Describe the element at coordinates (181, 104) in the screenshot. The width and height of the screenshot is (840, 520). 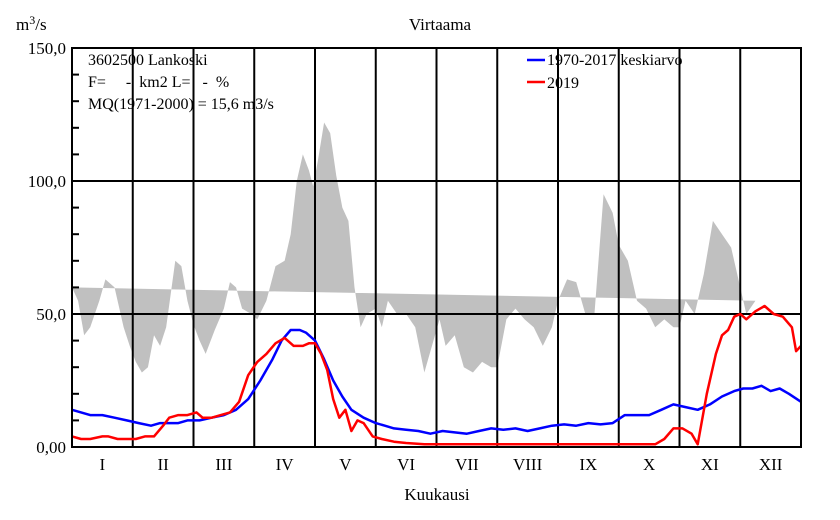
I see `info-mq: MQ(1971-2000) = 15,6 m3/s` at that location.